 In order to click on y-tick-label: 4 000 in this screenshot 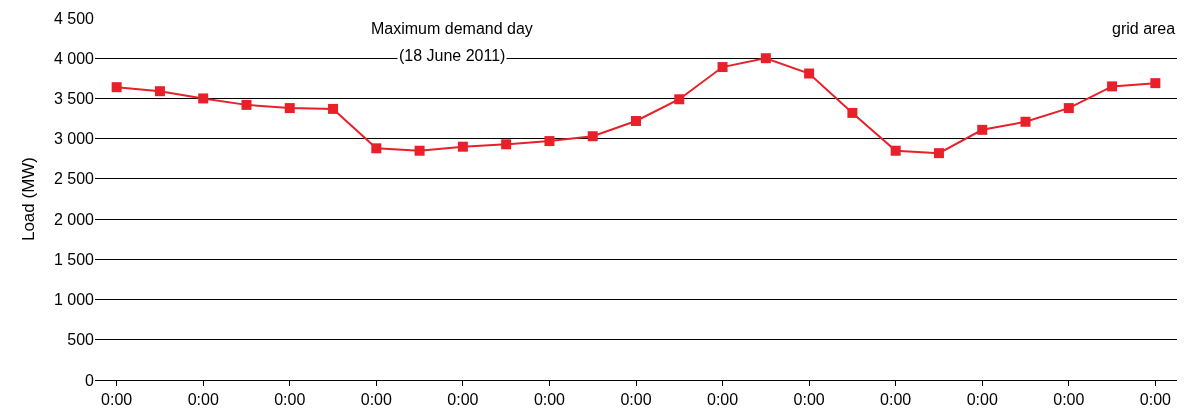, I will do `click(74, 58)`.